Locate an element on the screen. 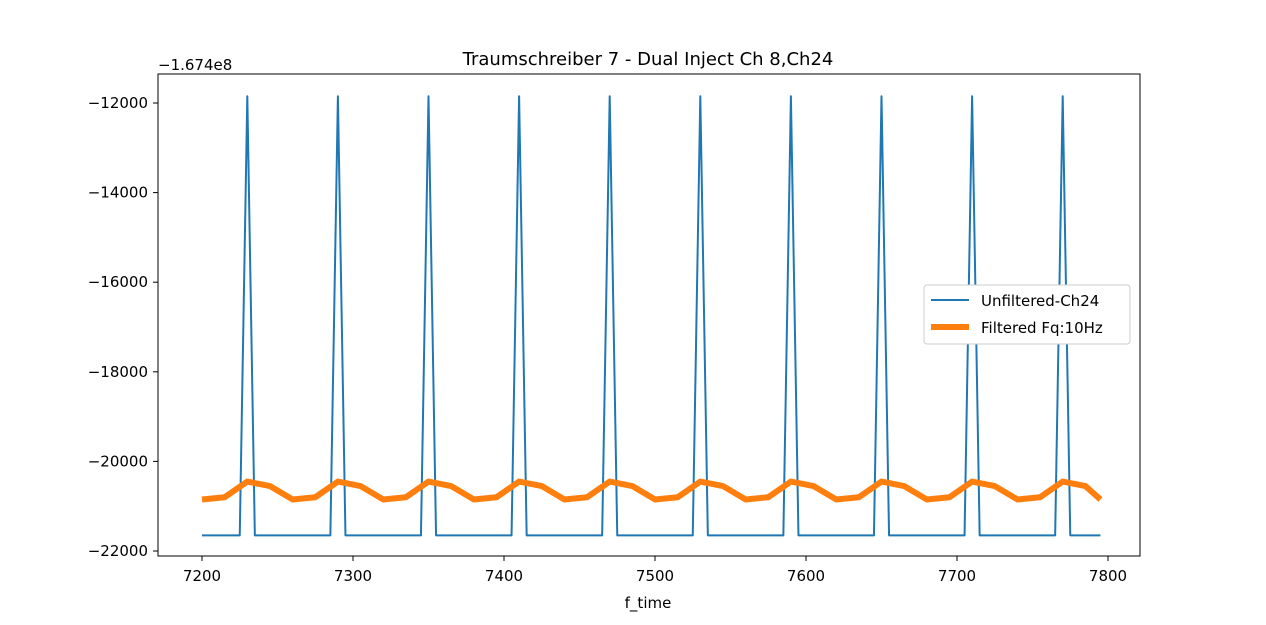 This screenshot has height=625, width=1266. y-tick-label: −18000 is located at coordinates (118, 372).